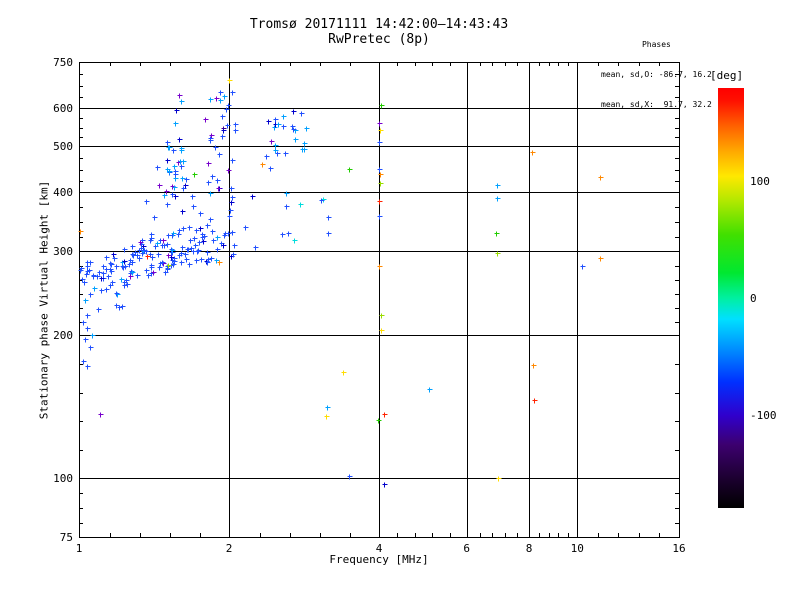 This screenshot has height=600, width=800. Describe the element at coordinates (731, 298) in the screenshot. I see `colorbar` at that location.